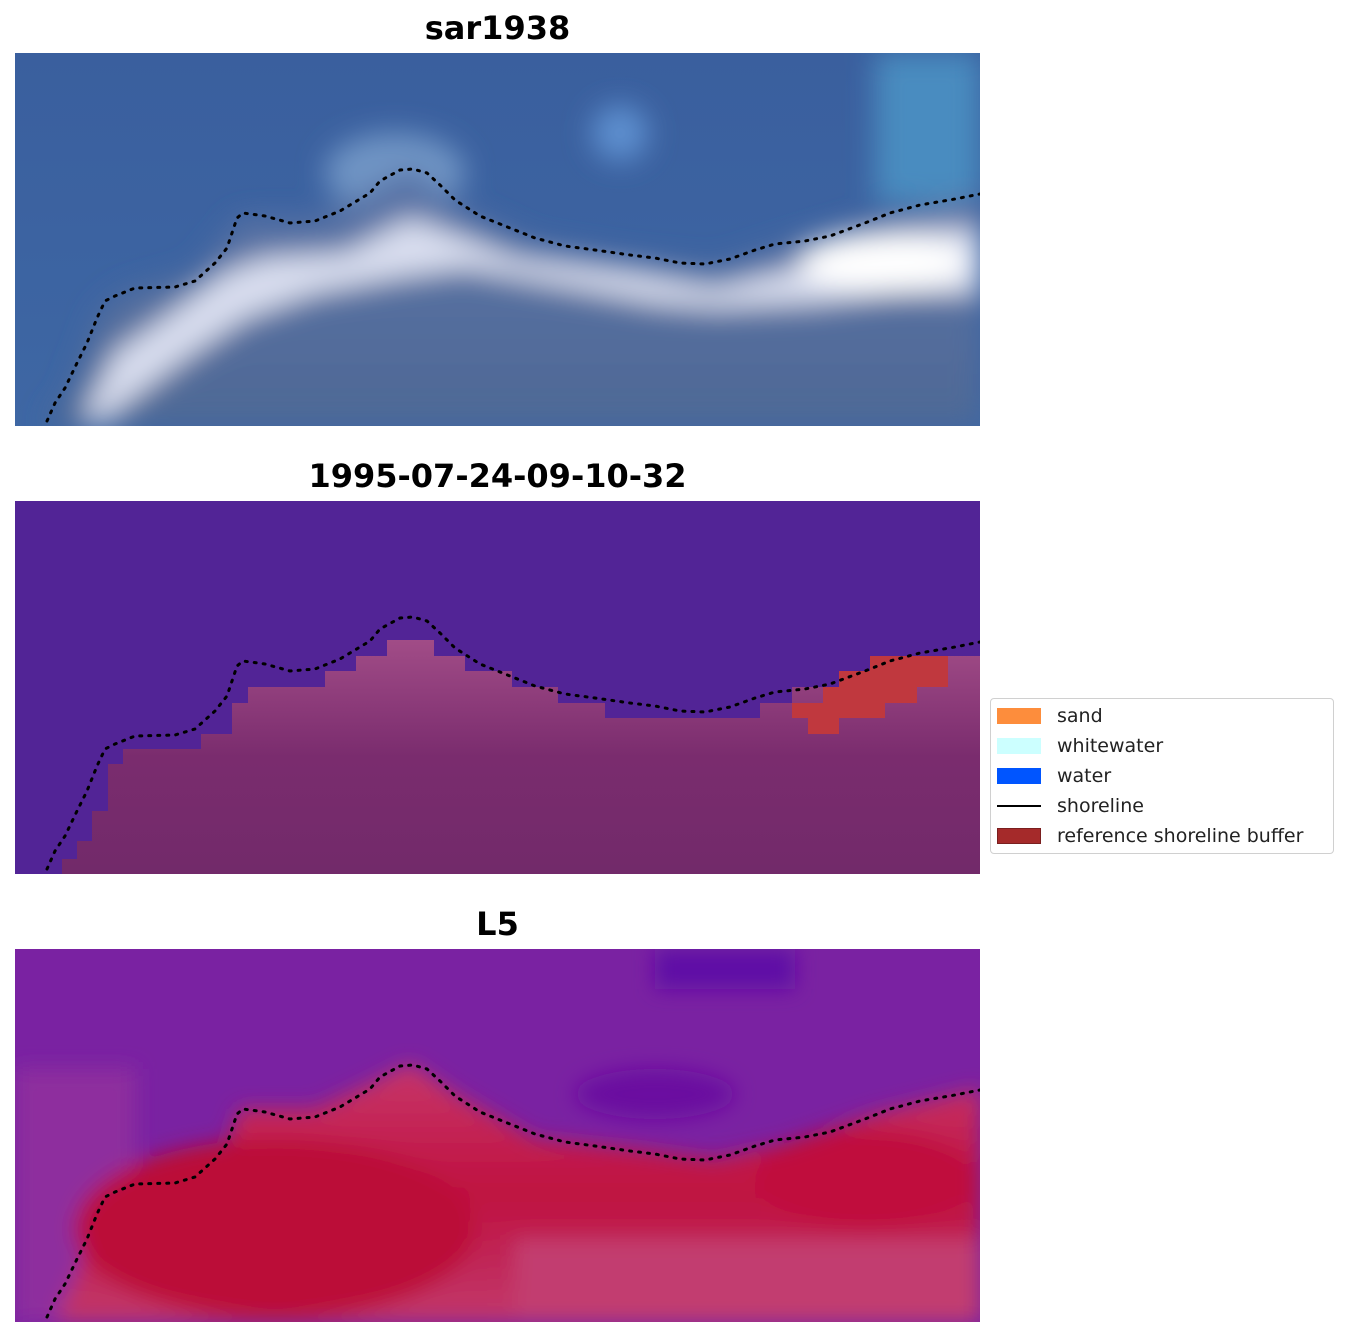 This screenshot has width=1350, height=1337. I want to click on legend-label-whitewater: whitewater, so click(1110, 746).